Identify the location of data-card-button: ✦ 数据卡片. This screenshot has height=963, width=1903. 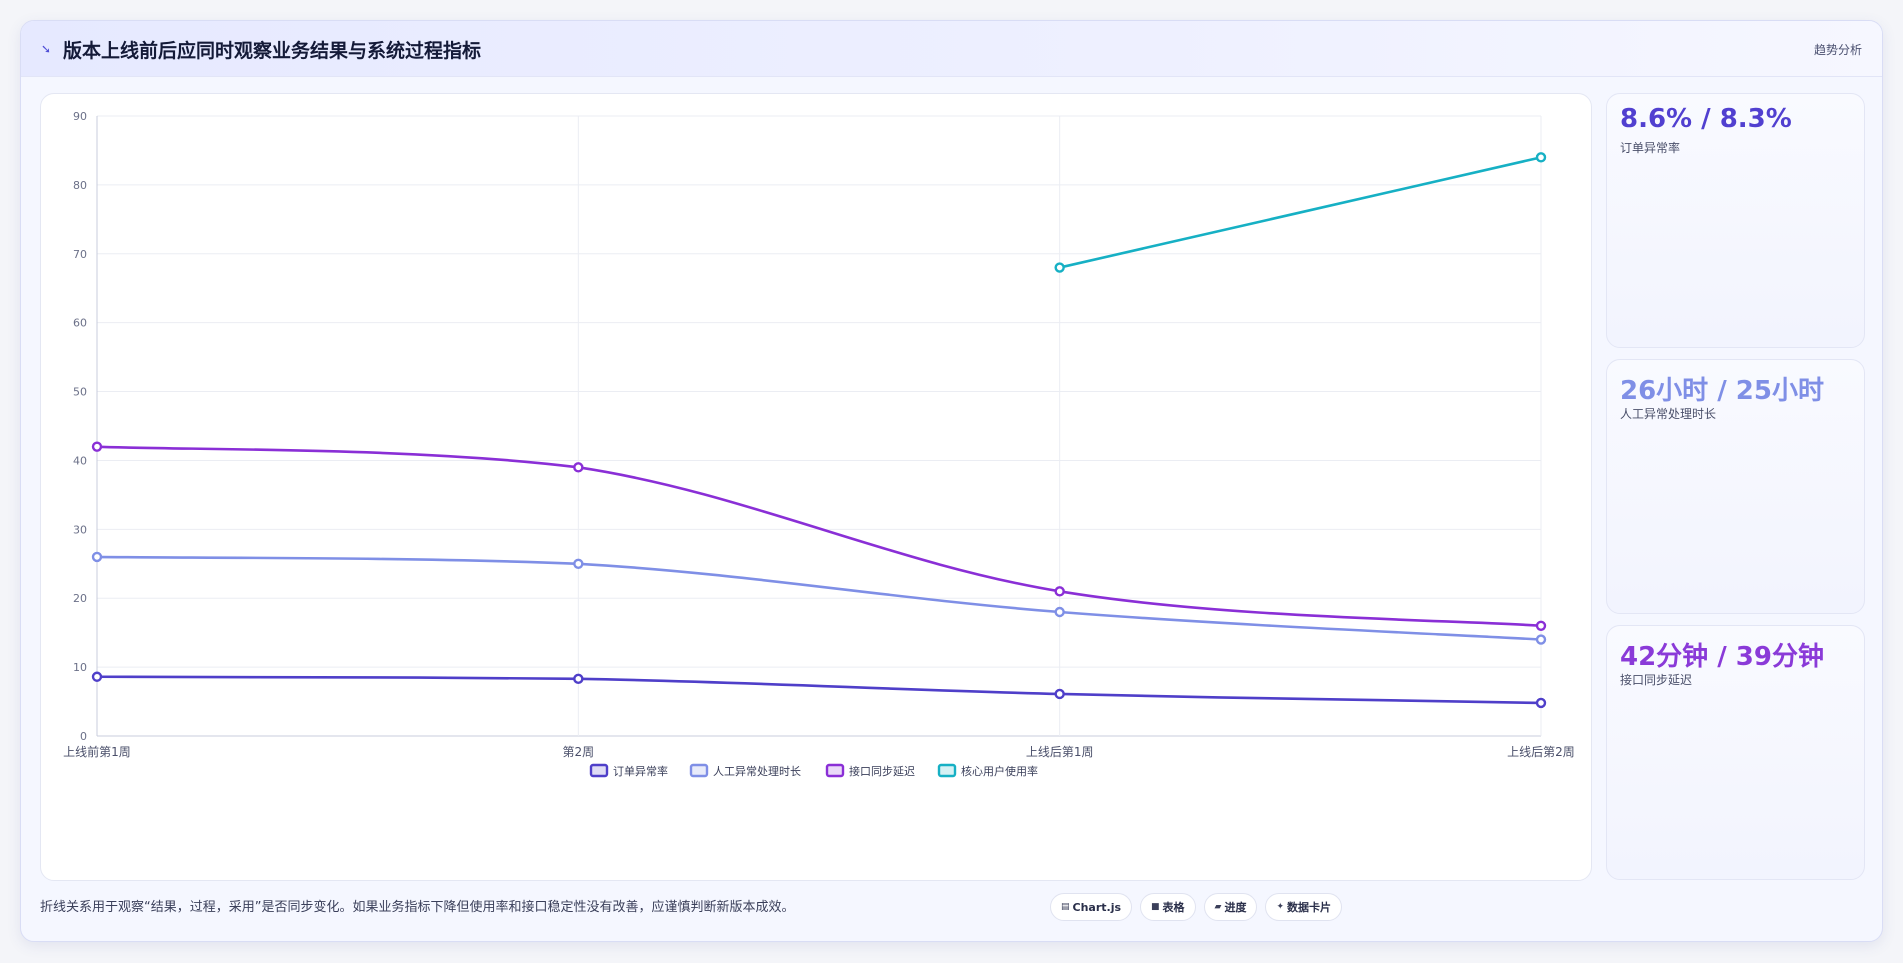
(1304, 907).